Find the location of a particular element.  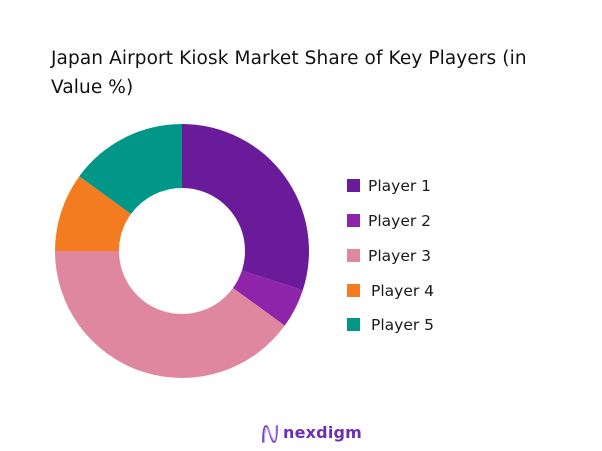

legend-item-player-5: Player 5 is located at coordinates (417, 325).